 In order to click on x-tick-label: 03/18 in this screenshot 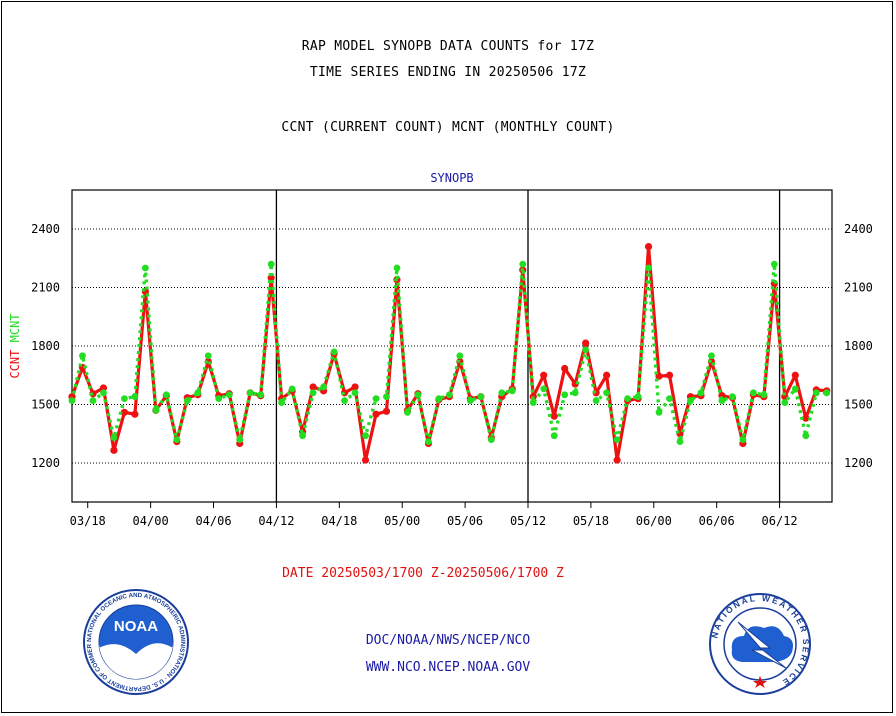, I will do `click(88, 521)`.